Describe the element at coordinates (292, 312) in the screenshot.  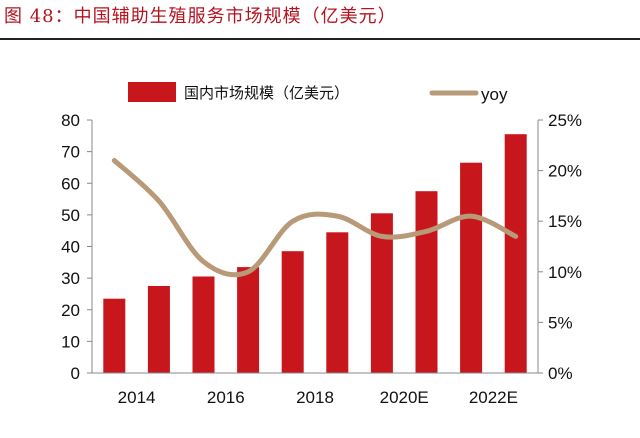
I see `bar-2018` at that location.